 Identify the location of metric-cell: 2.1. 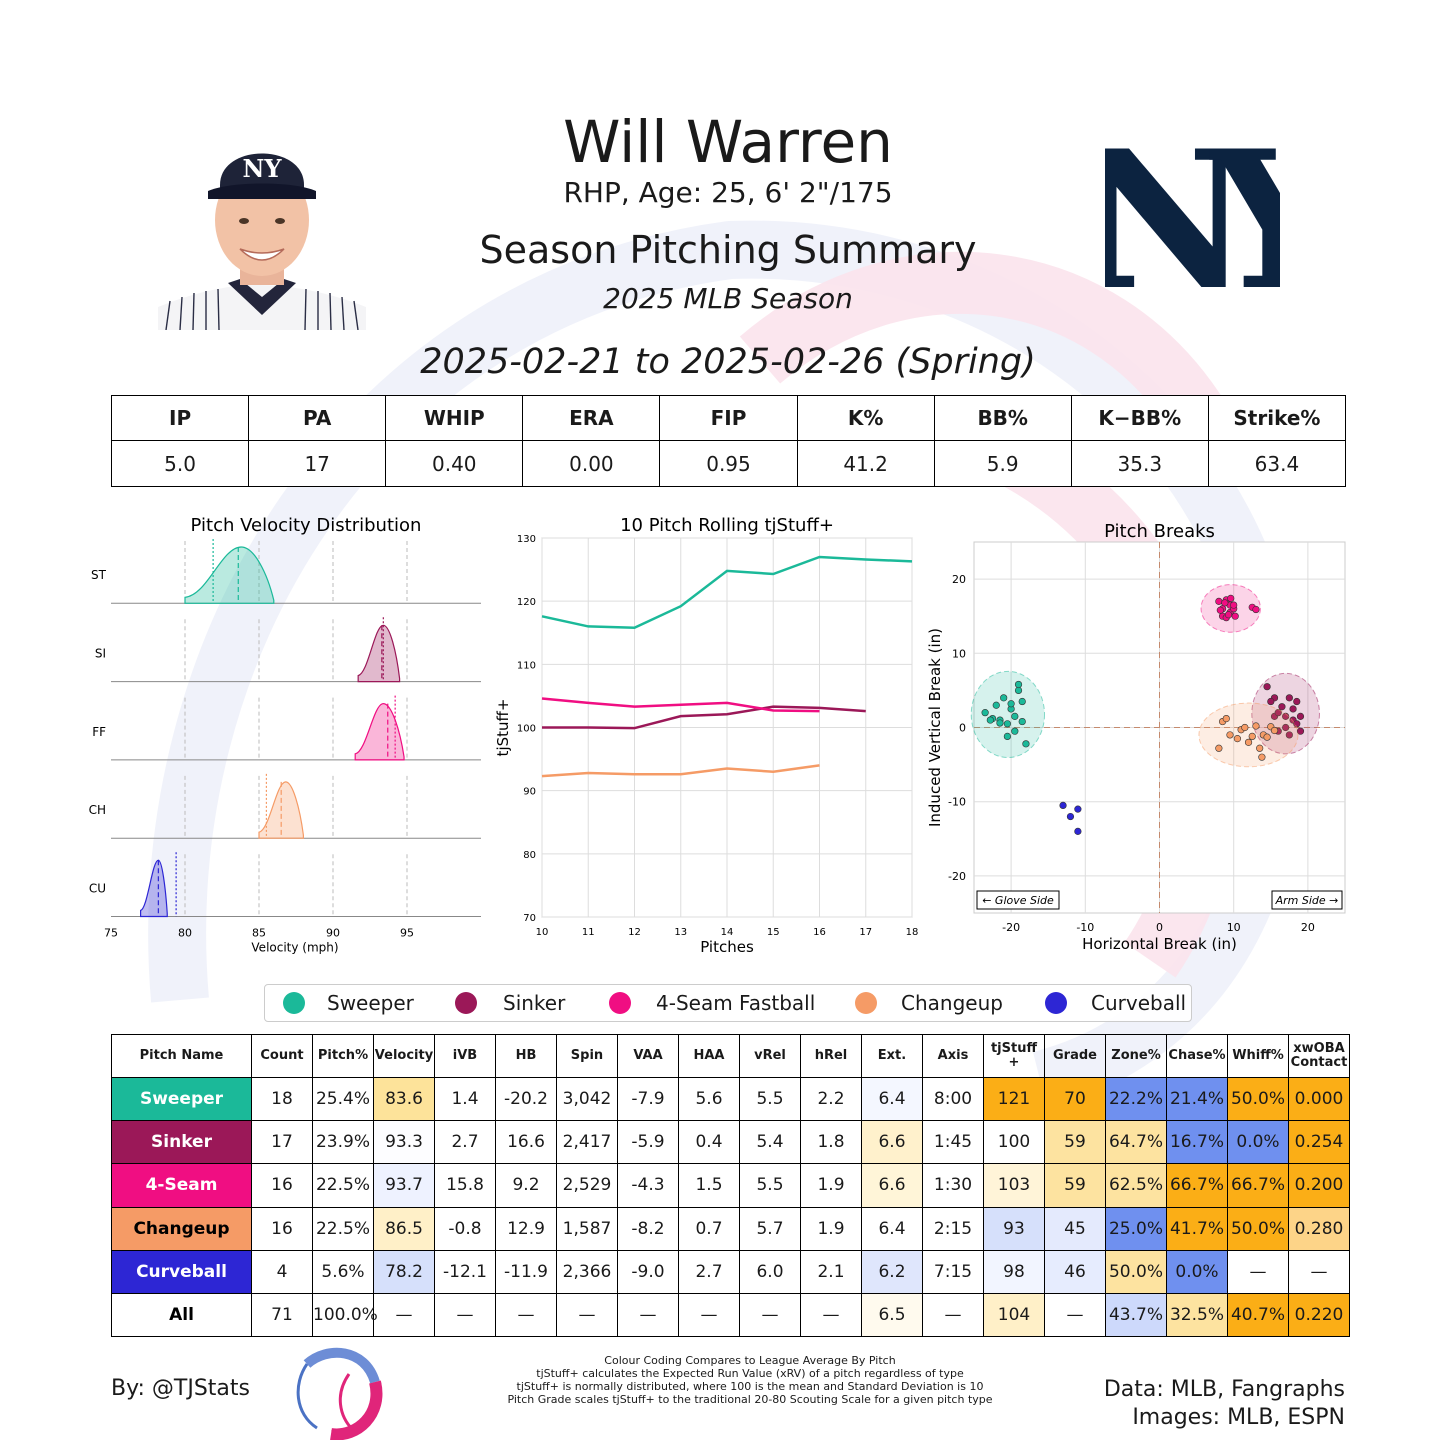
(831, 1271).